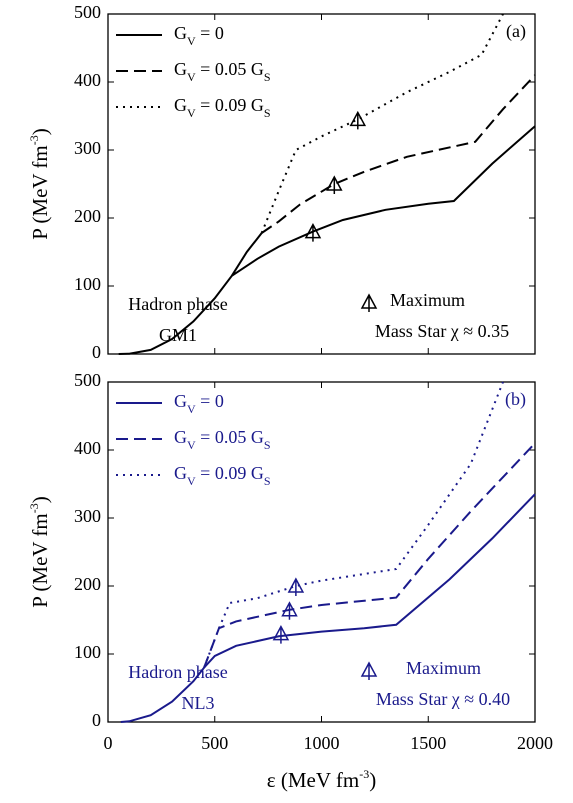  I want to click on x-tick-label: 1000, so click(322, 743).